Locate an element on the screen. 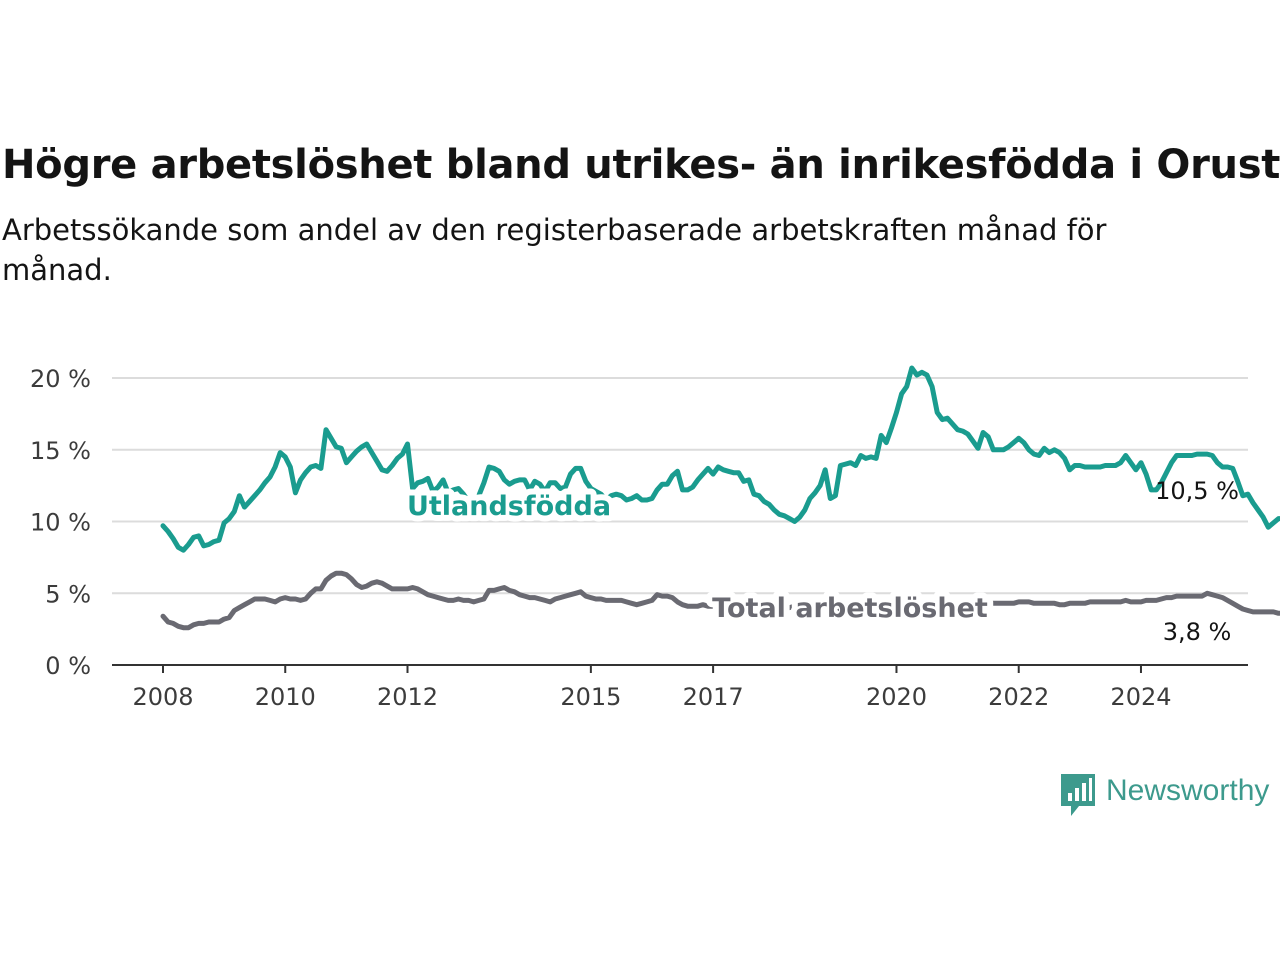 This screenshot has width=1280, height=960. newsworthy-logo: Newsworthy is located at coordinates (1169, 796).